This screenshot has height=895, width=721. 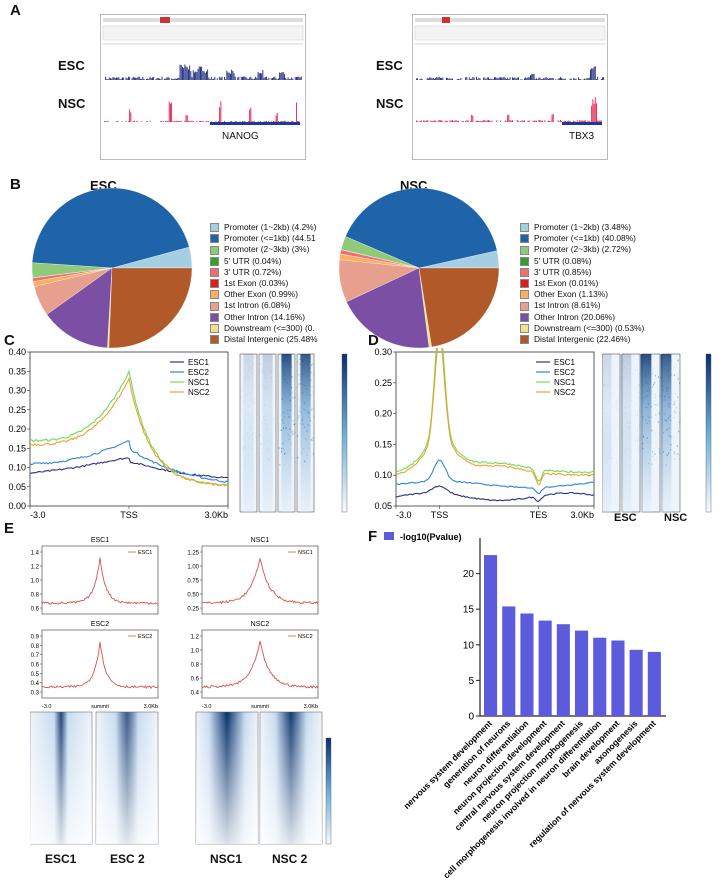 I want to click on y-tick-label: 0.4, so click(x=35, y=684).